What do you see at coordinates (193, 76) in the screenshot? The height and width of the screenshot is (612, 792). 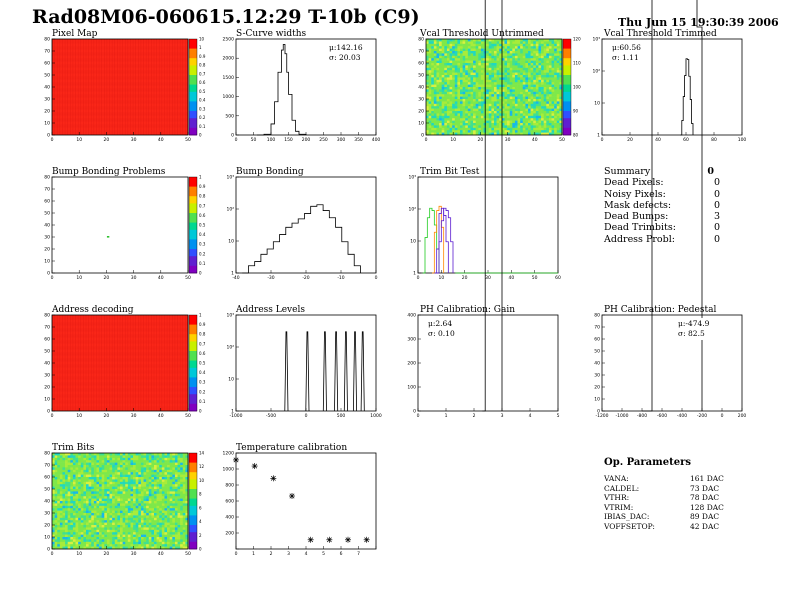 I see `colorbar-cell` at bounding box center [193, 76].